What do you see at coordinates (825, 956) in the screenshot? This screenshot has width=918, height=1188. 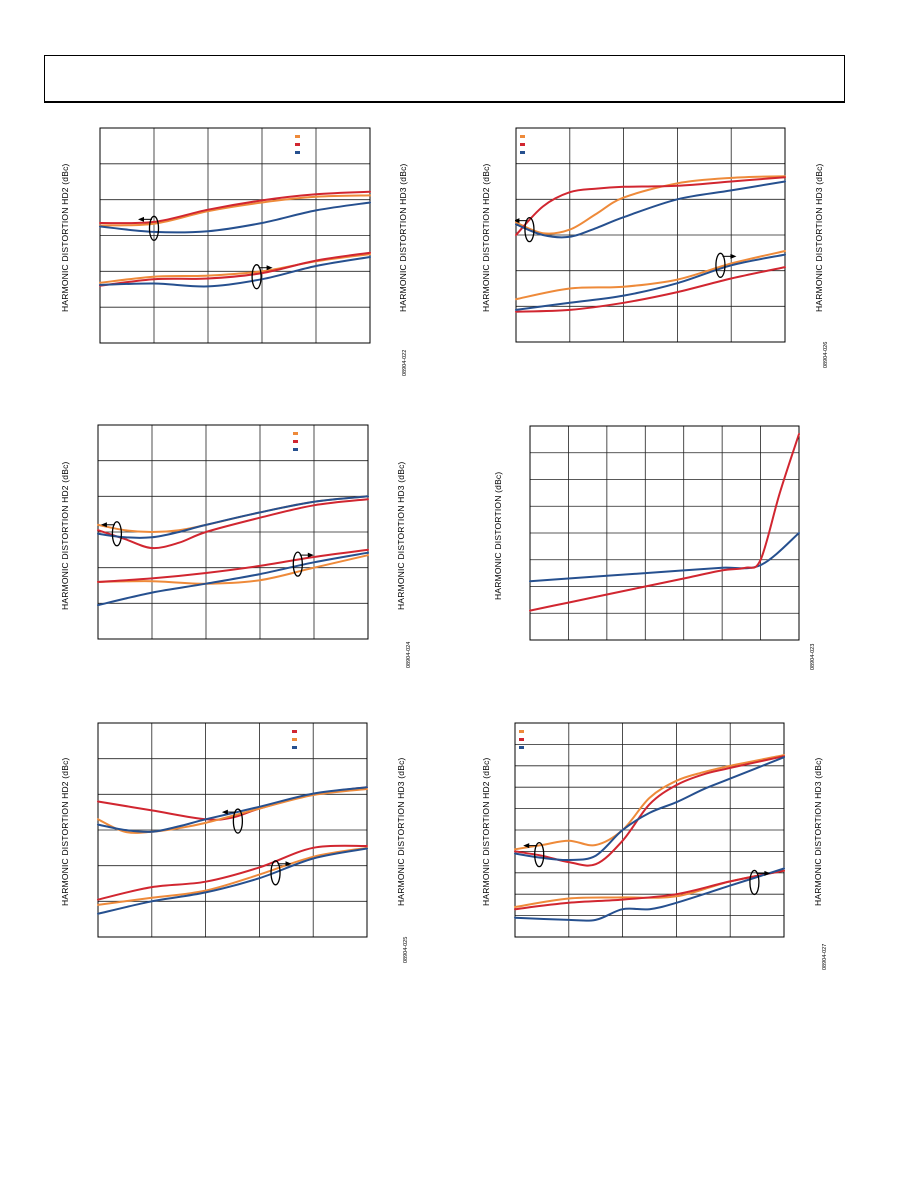 I see `chart-6-figure-id: 08904-027` at bounding box center [825, 956].